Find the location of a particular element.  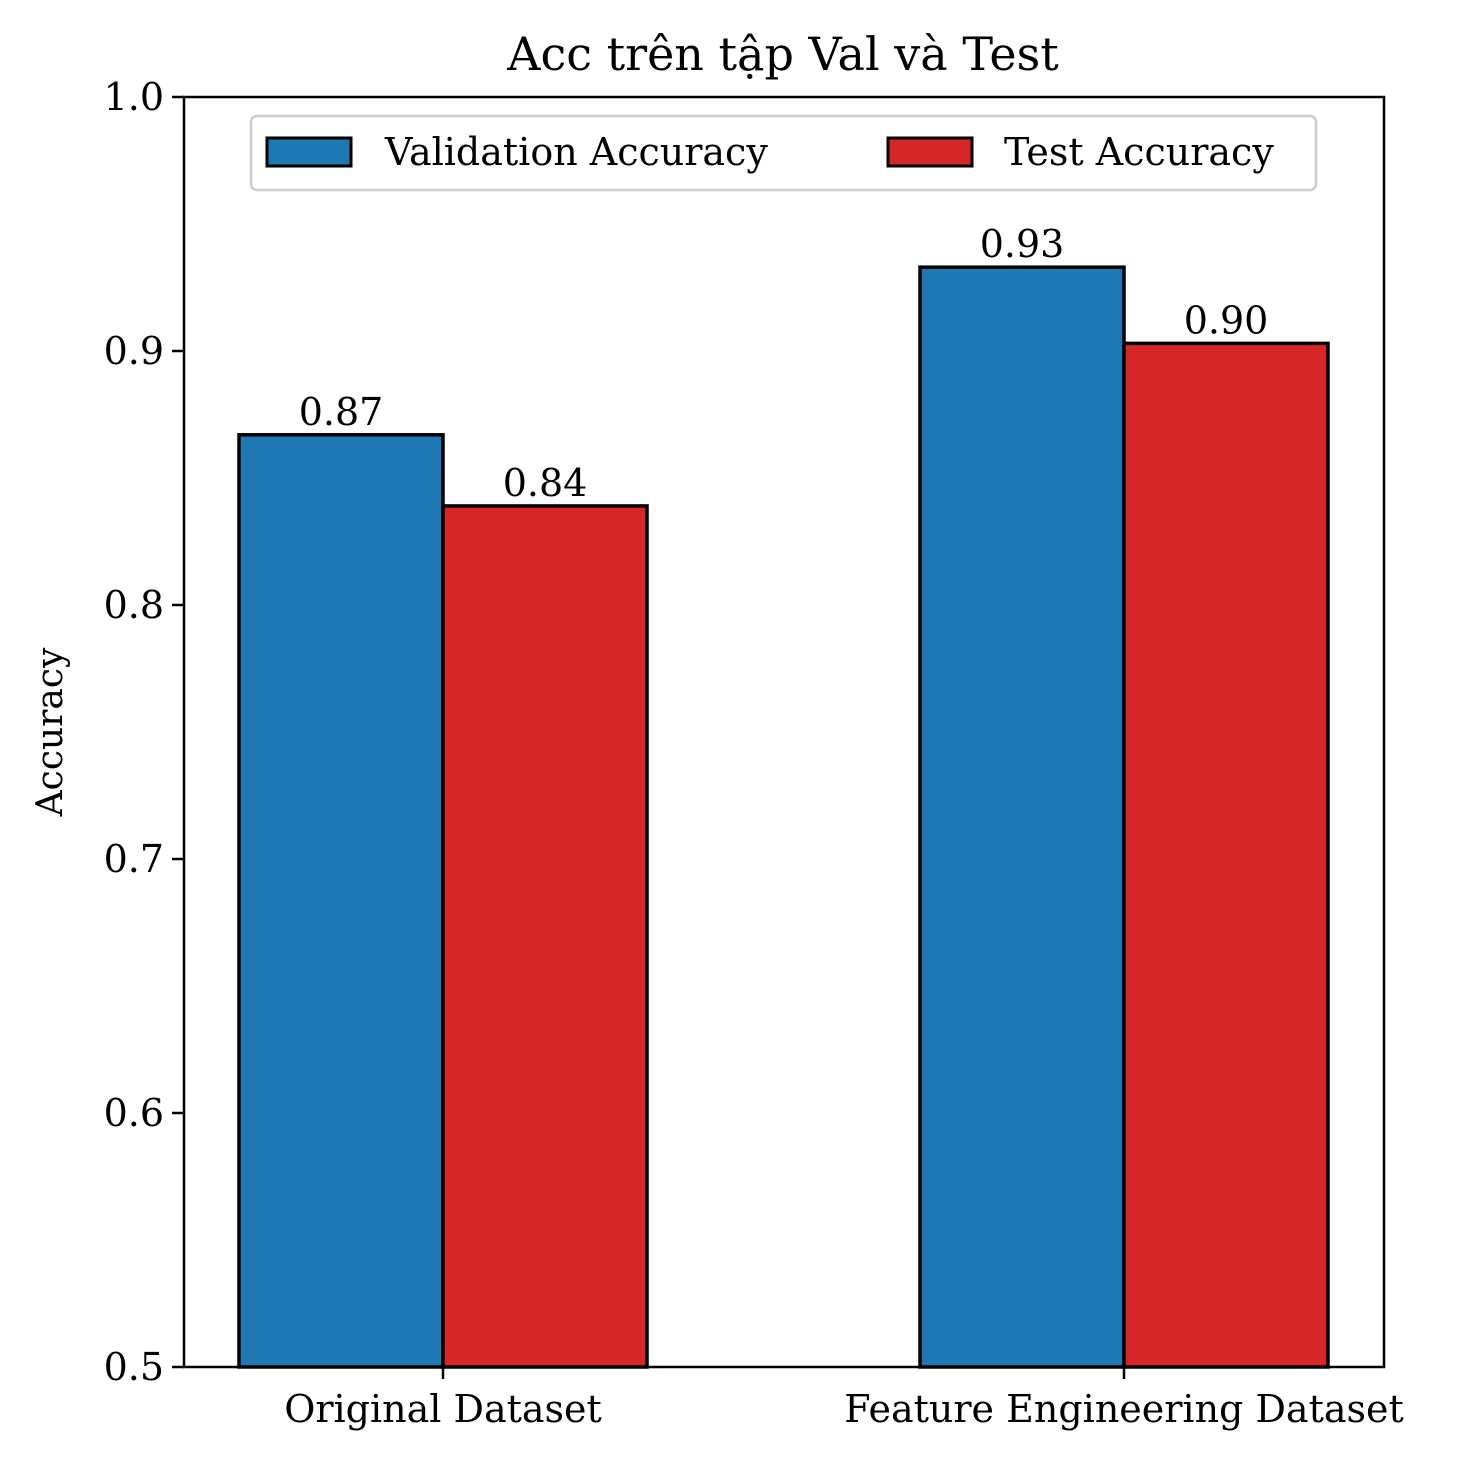

y-tick-label: 0.8 is located at coordinates (134, 605).